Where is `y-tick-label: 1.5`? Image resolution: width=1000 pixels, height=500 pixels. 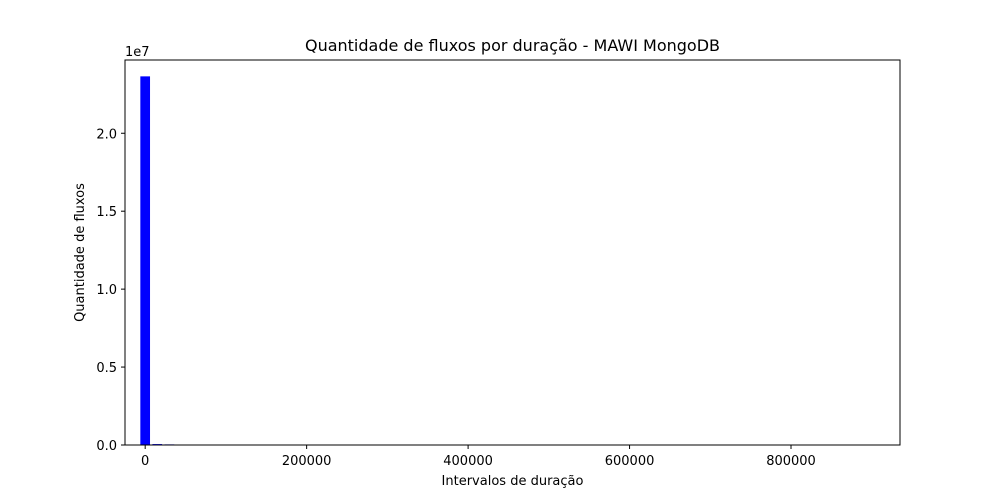 y-tick-label: 1.5 is located at coordinates (106, 212).